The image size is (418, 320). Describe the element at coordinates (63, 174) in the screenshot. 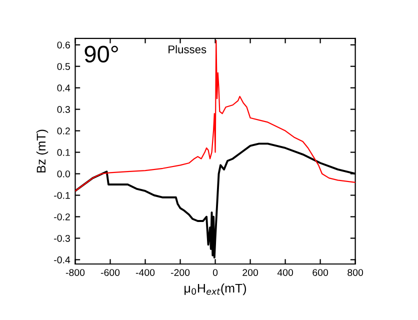

I see `y-tick-label: 0.0` at that location.